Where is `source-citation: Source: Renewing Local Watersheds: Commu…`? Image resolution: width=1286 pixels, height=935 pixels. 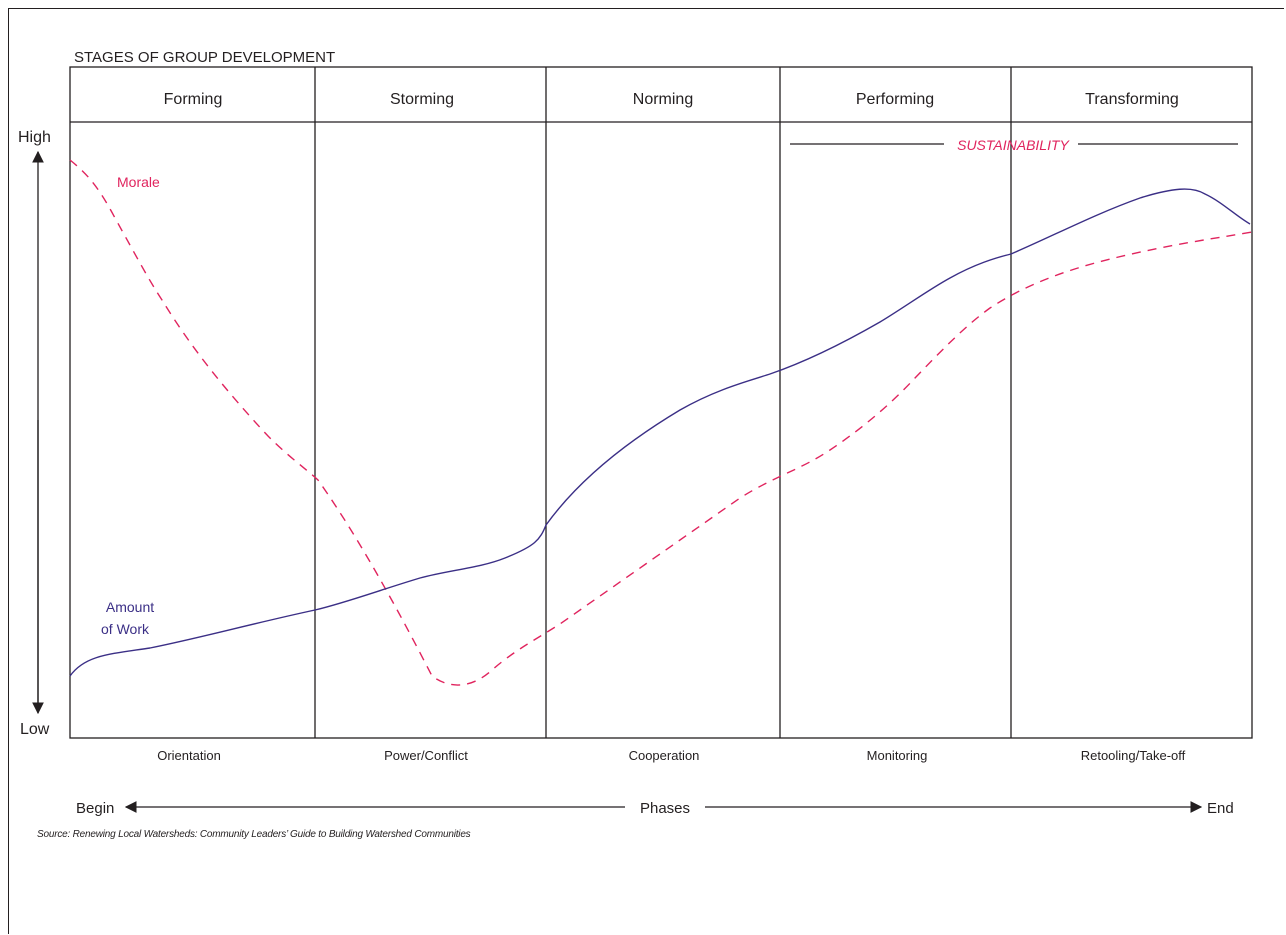 source-citation: Source: Renewing Local Watersheds: Commu… is located at coordinates (254, 834).